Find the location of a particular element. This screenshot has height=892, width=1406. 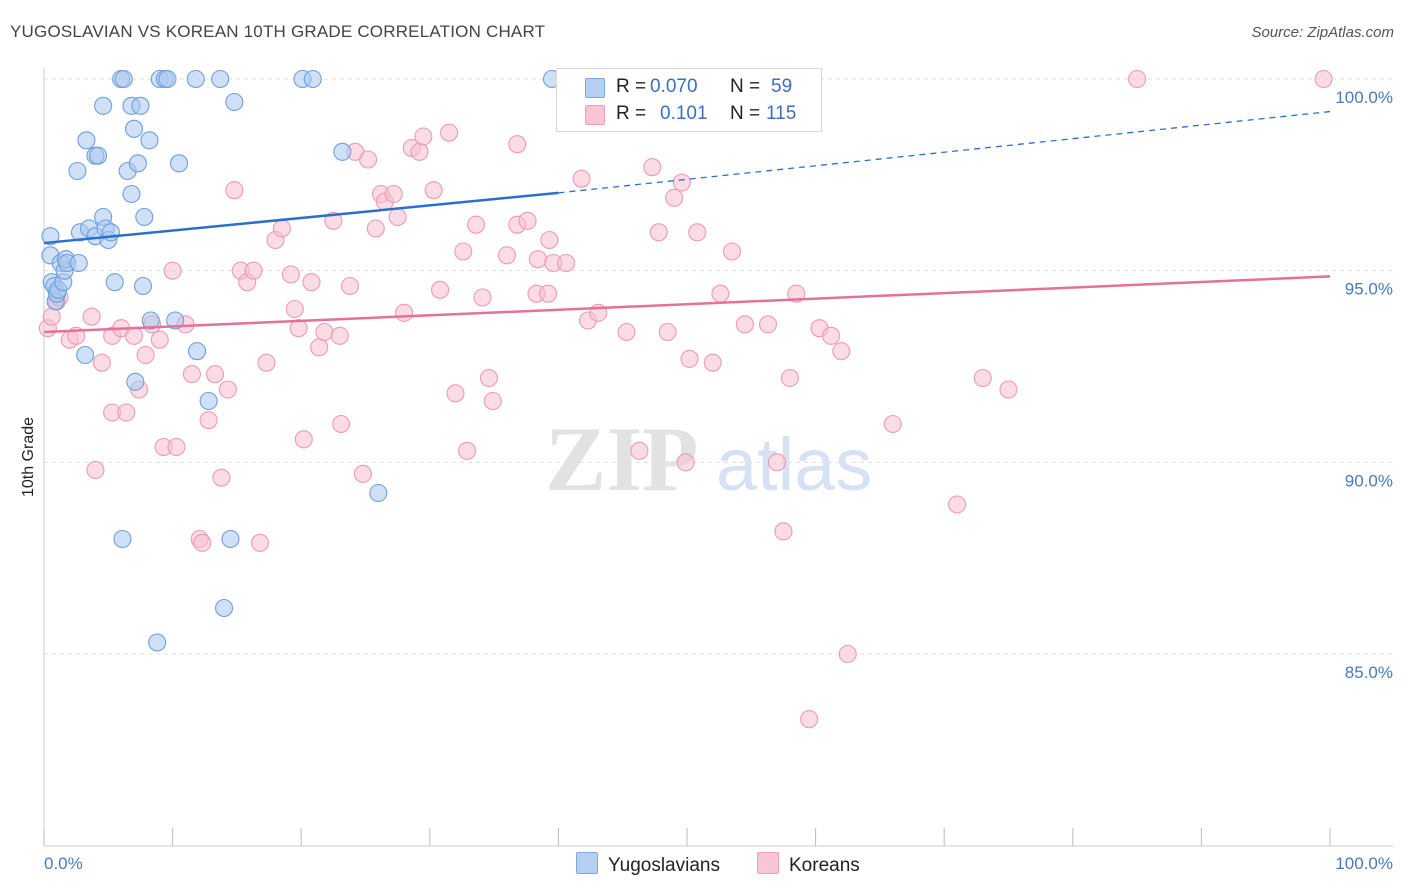

legend-row-yugoslavians: R = 0.070 N = 59 is located at coordinates (689, 87).